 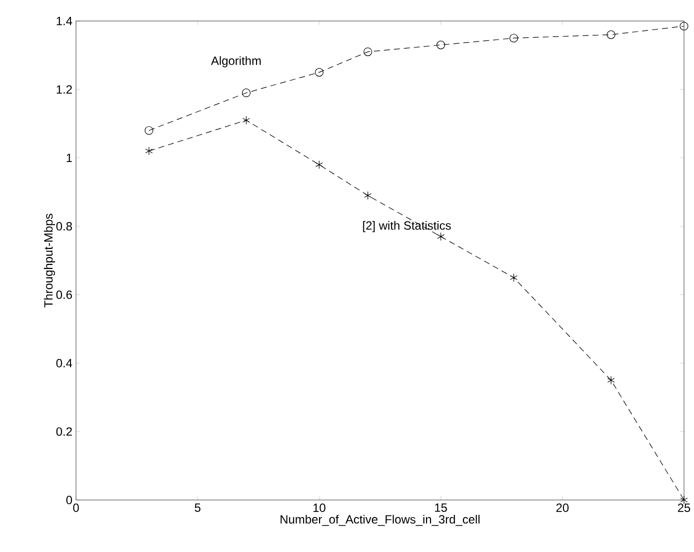 What do you see at coordinates (50, 261) in the screenshot?
I see `y-axis-title: Throughput-Mbps` at bounding box center [50, 261].